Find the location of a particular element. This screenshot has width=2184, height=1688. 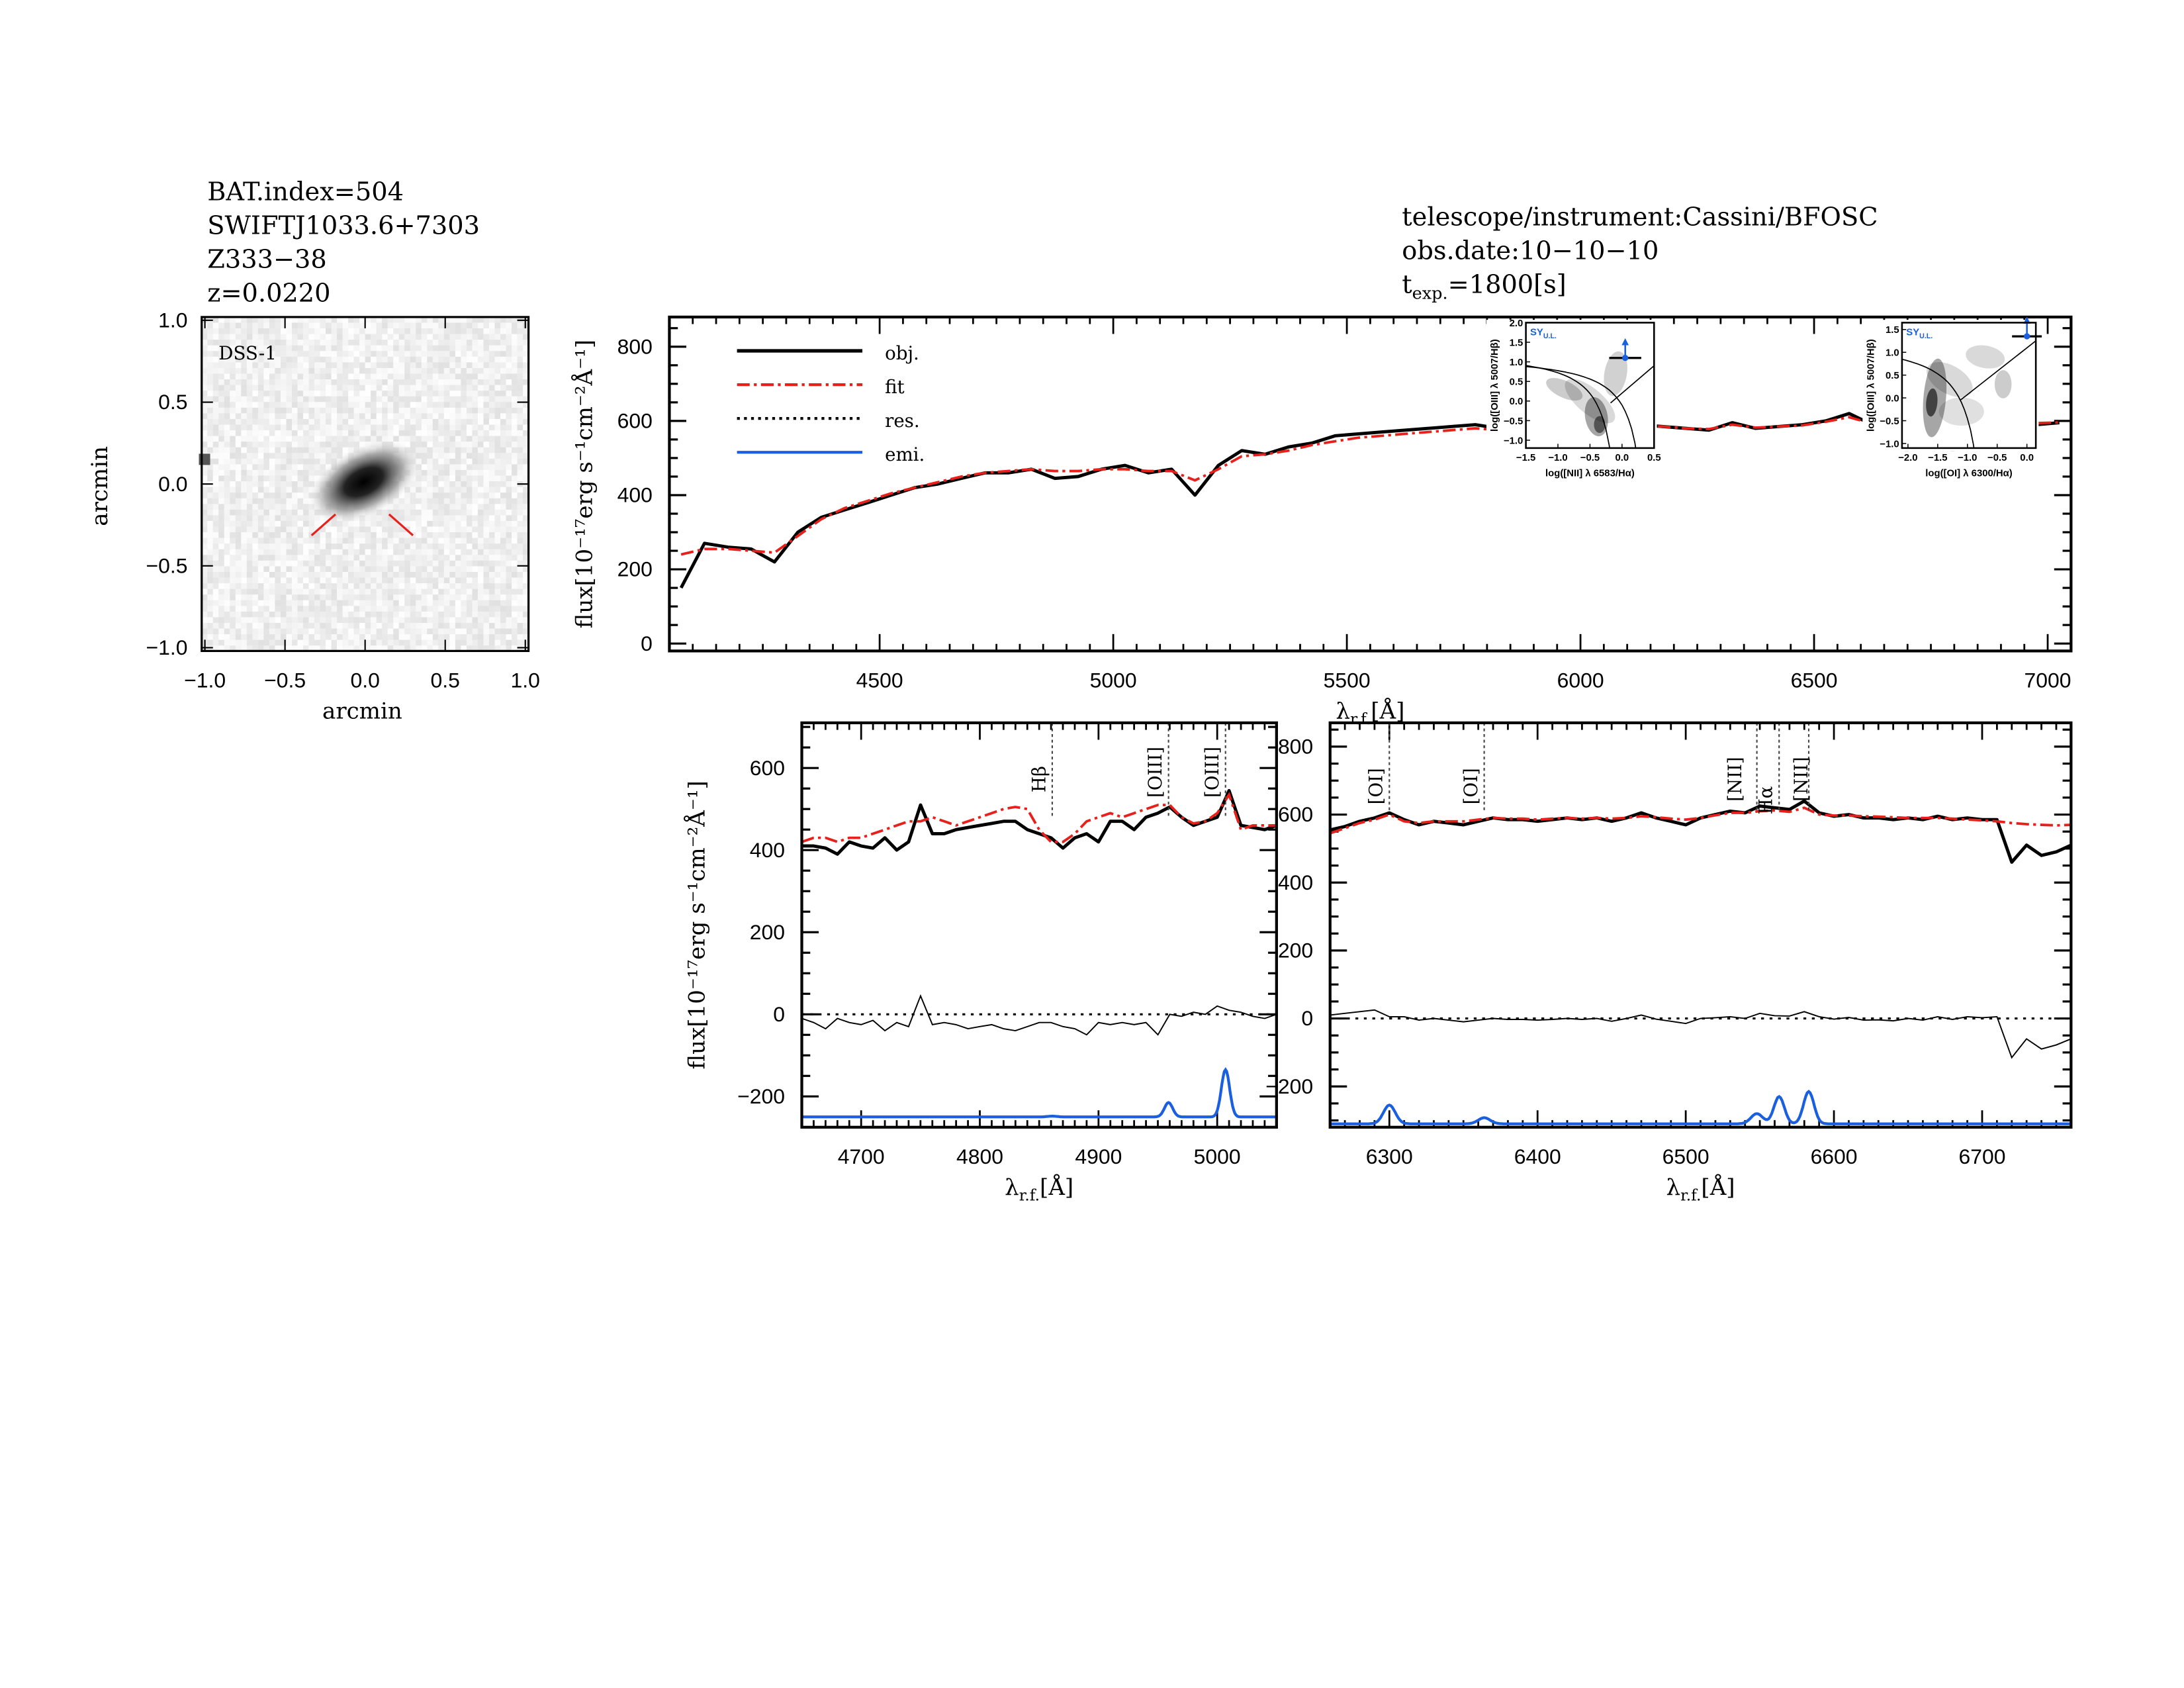

plot-frame is located at coordinates (1039, 925).